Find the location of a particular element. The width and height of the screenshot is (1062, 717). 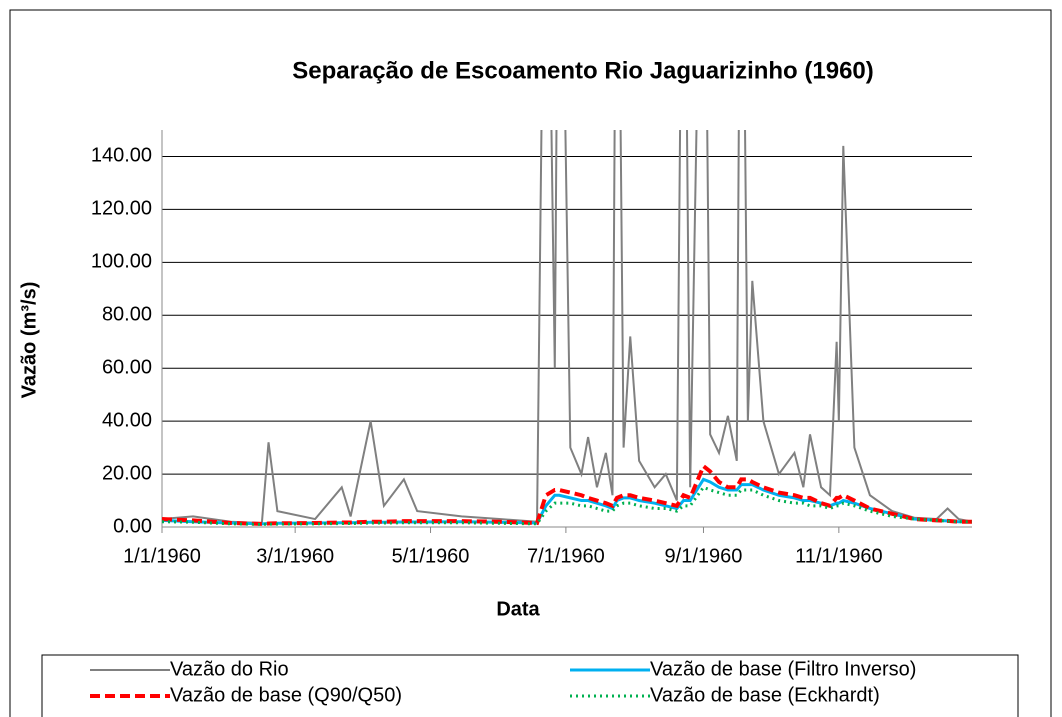

x-tick-label: 3/1/1960 is located at coordinates (295, 556).